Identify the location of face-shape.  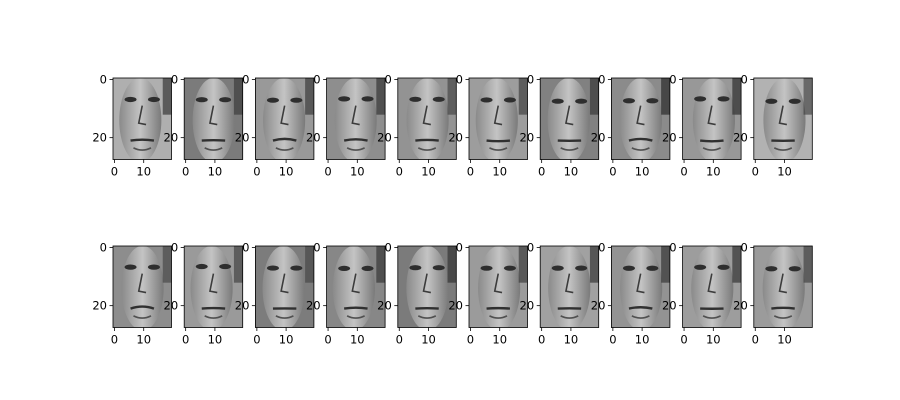
(568, 119).